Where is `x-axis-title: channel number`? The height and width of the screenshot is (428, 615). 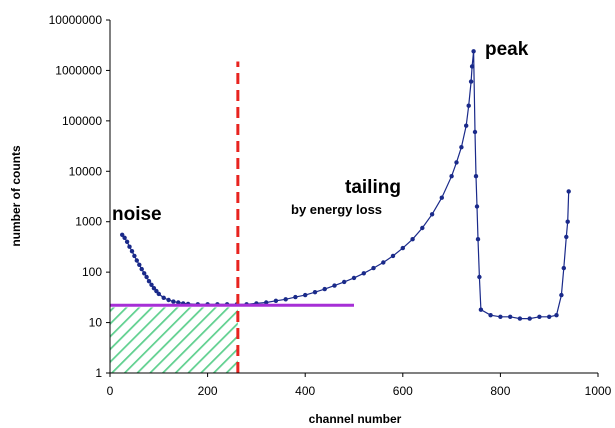
x-axis-title: channel number is located at coordinates (355, 419).